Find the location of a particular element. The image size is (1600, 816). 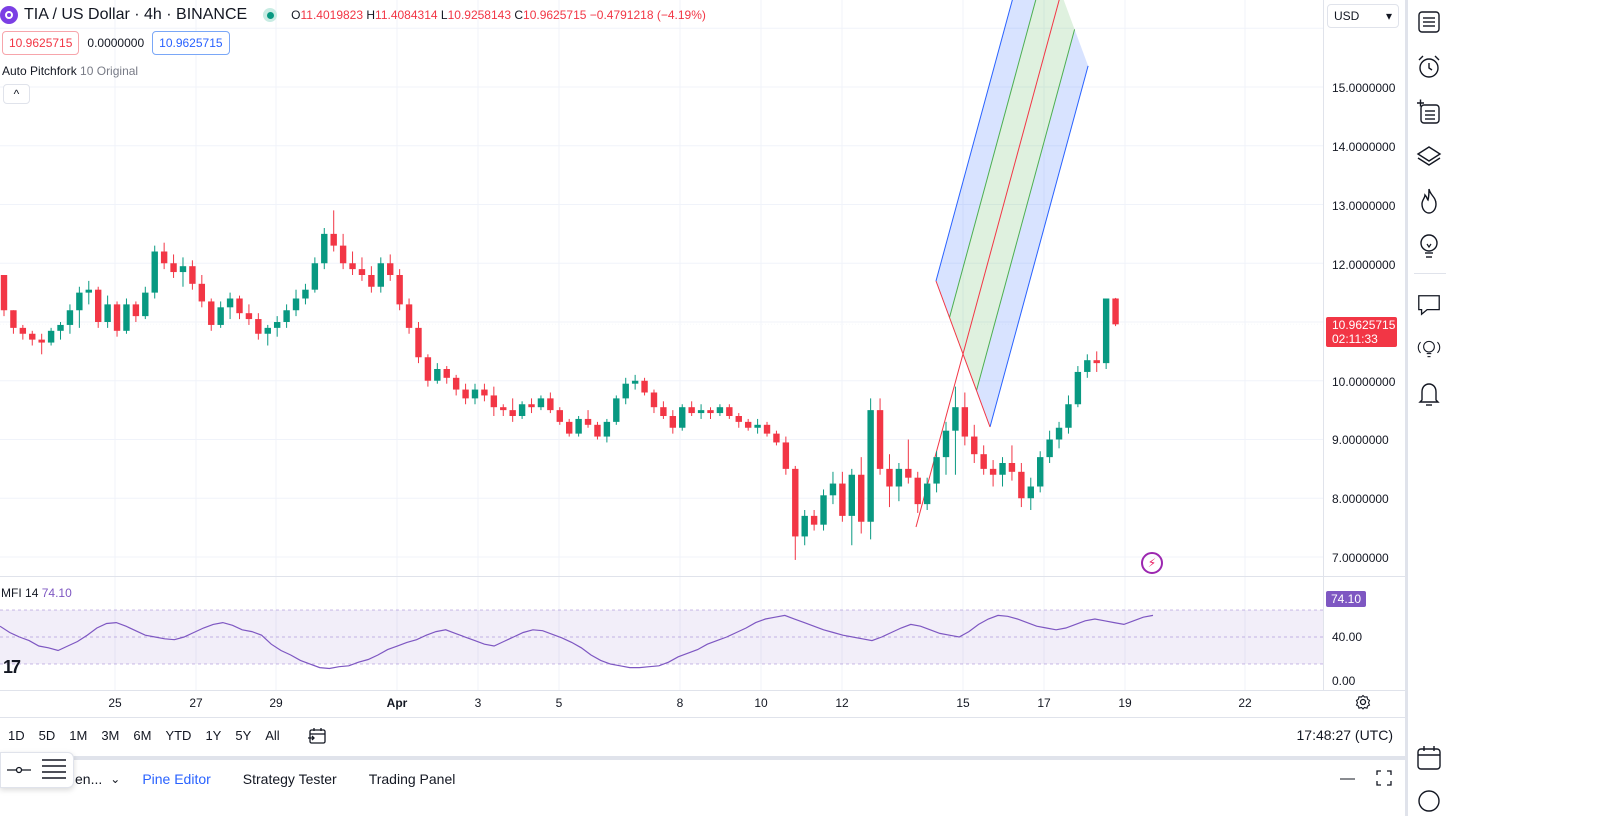

sell-button: 10.9625715 is located at coordinates (41, 43).